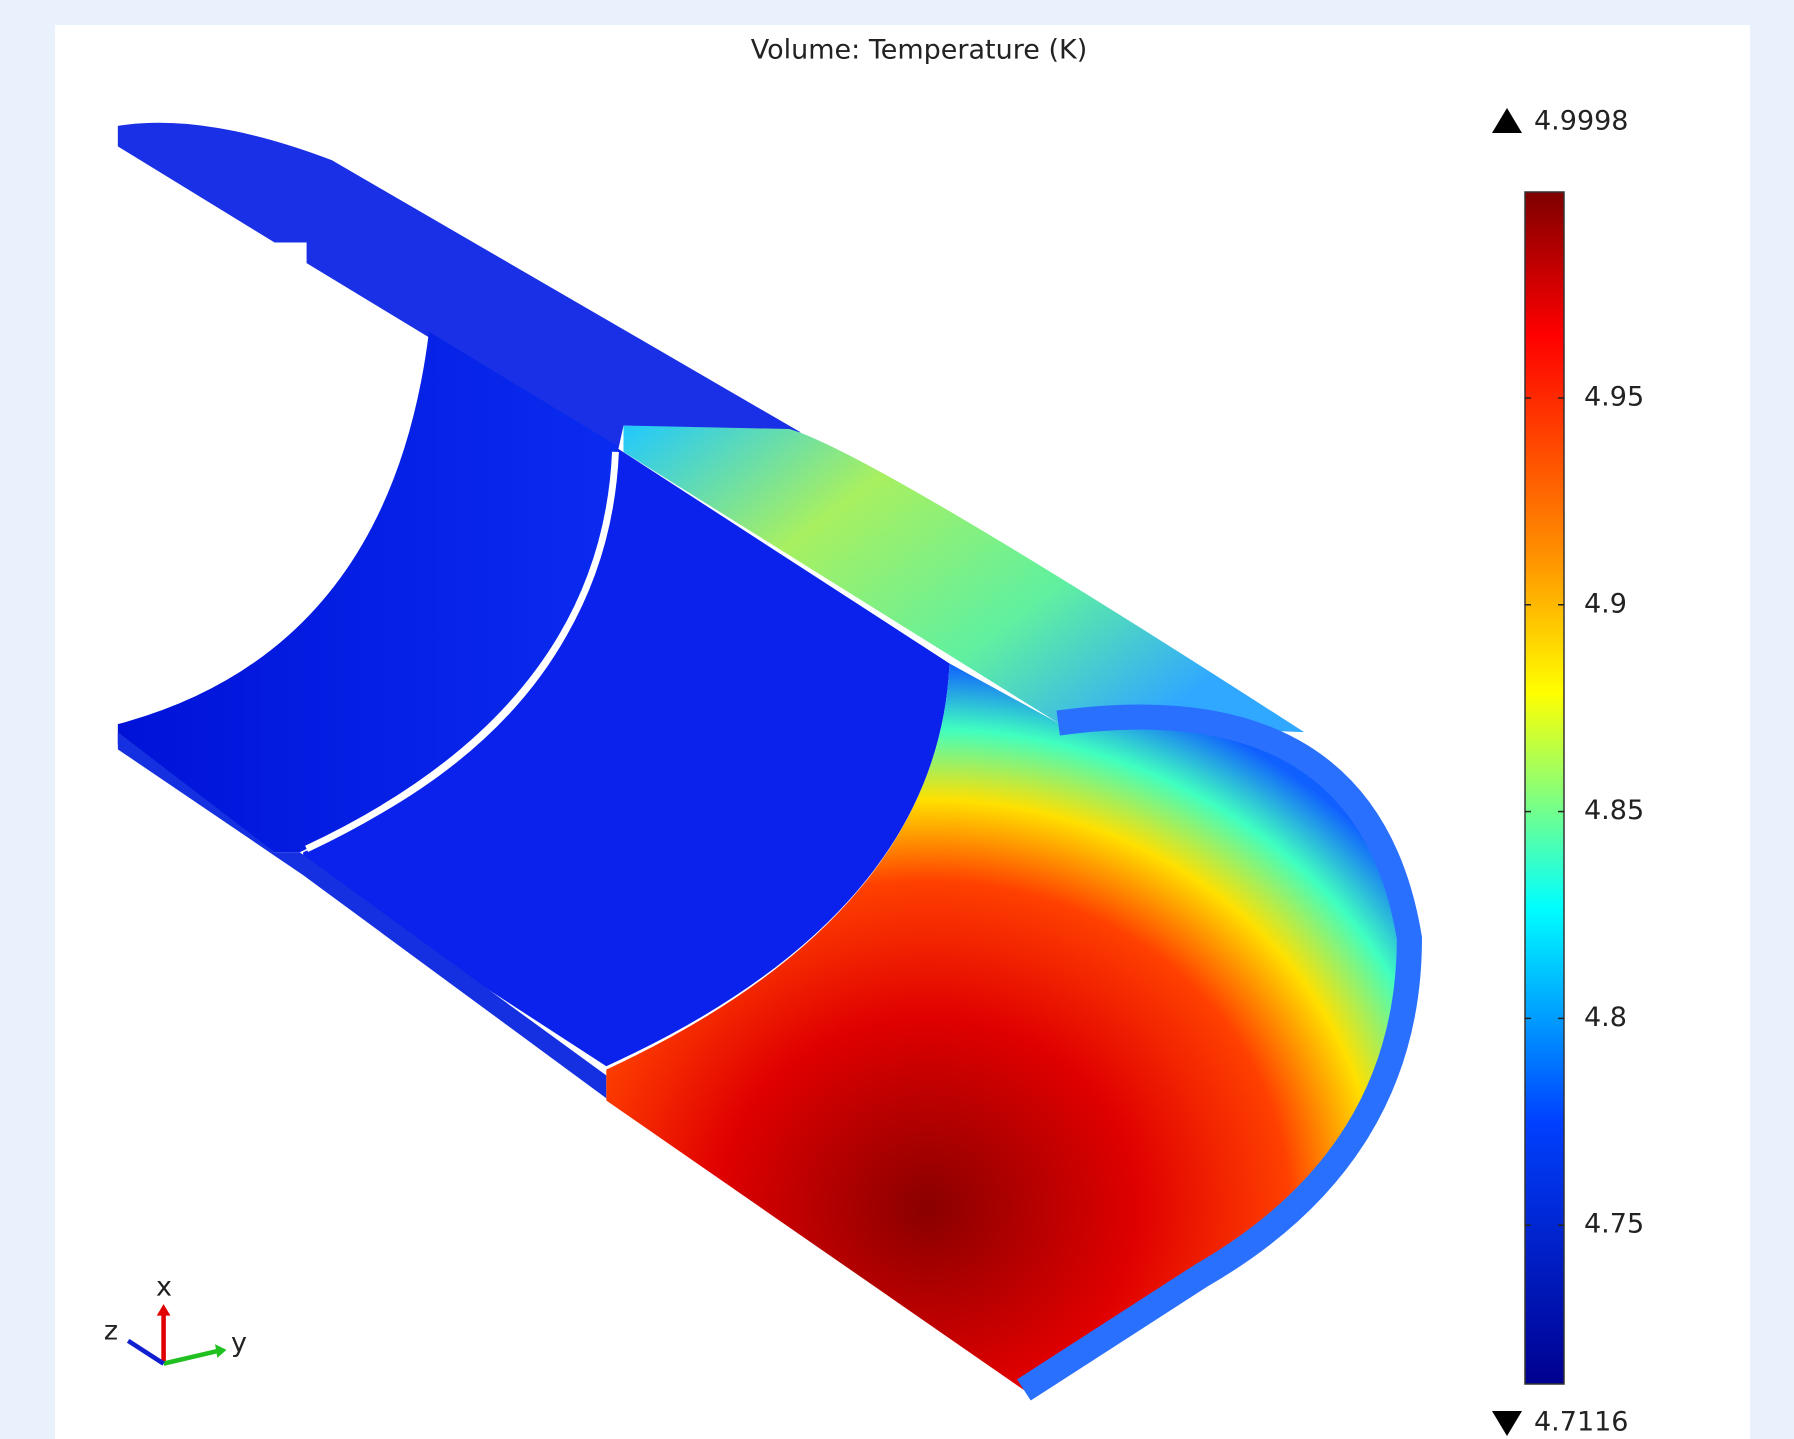  I want to click on colorbar, so click(1544, 788).